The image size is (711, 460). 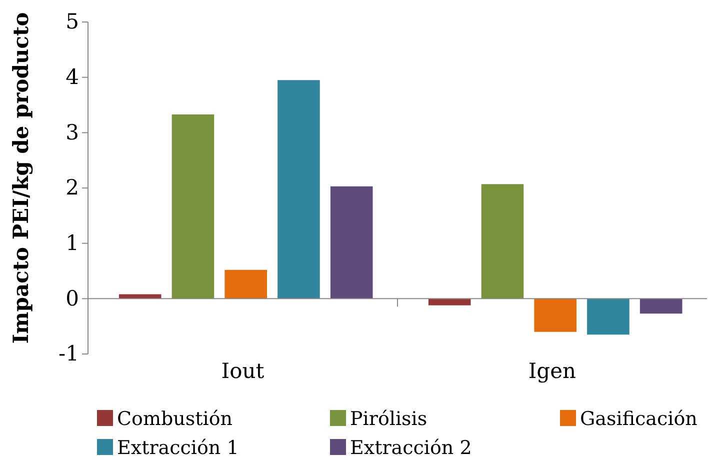 I want to click on legend-label: Extracción 1, so click(x=178, y=448).